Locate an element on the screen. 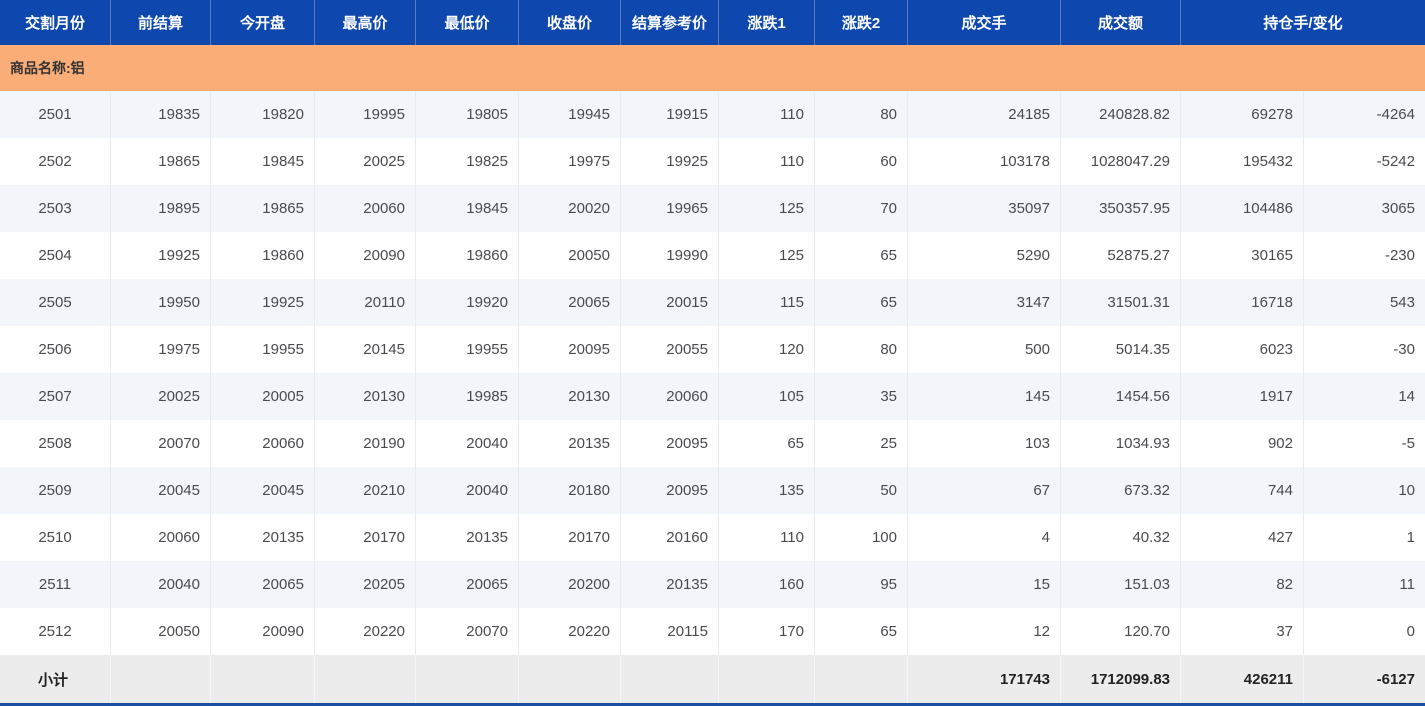  subtotal-row: 小计 171743 1712099.83 426211 -6127 is located at coordinates (712, 679).